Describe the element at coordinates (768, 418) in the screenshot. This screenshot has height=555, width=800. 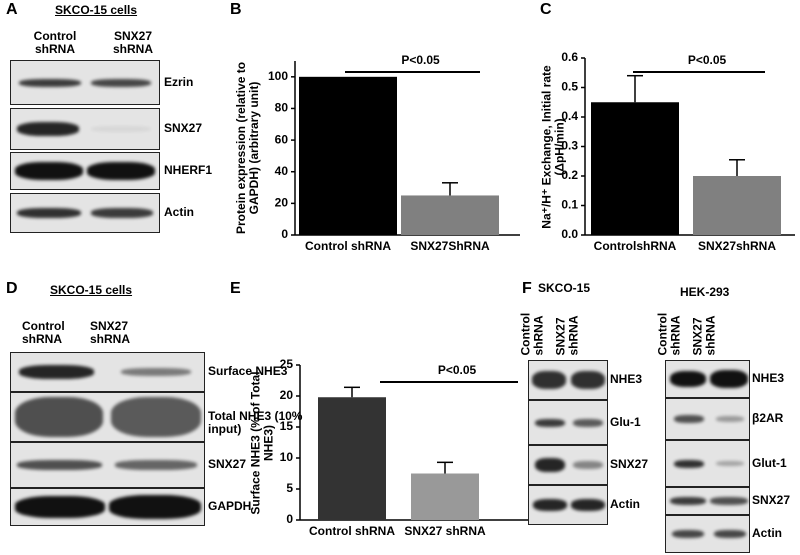
I see `blot-label: β2AR` at that location.